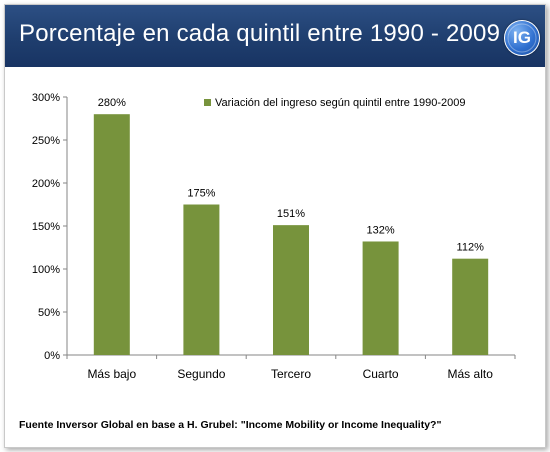  What do you see at coordinates (201, 194) in the screenshot?
I see `data-label: 175%` at bounding box center [201, 194].